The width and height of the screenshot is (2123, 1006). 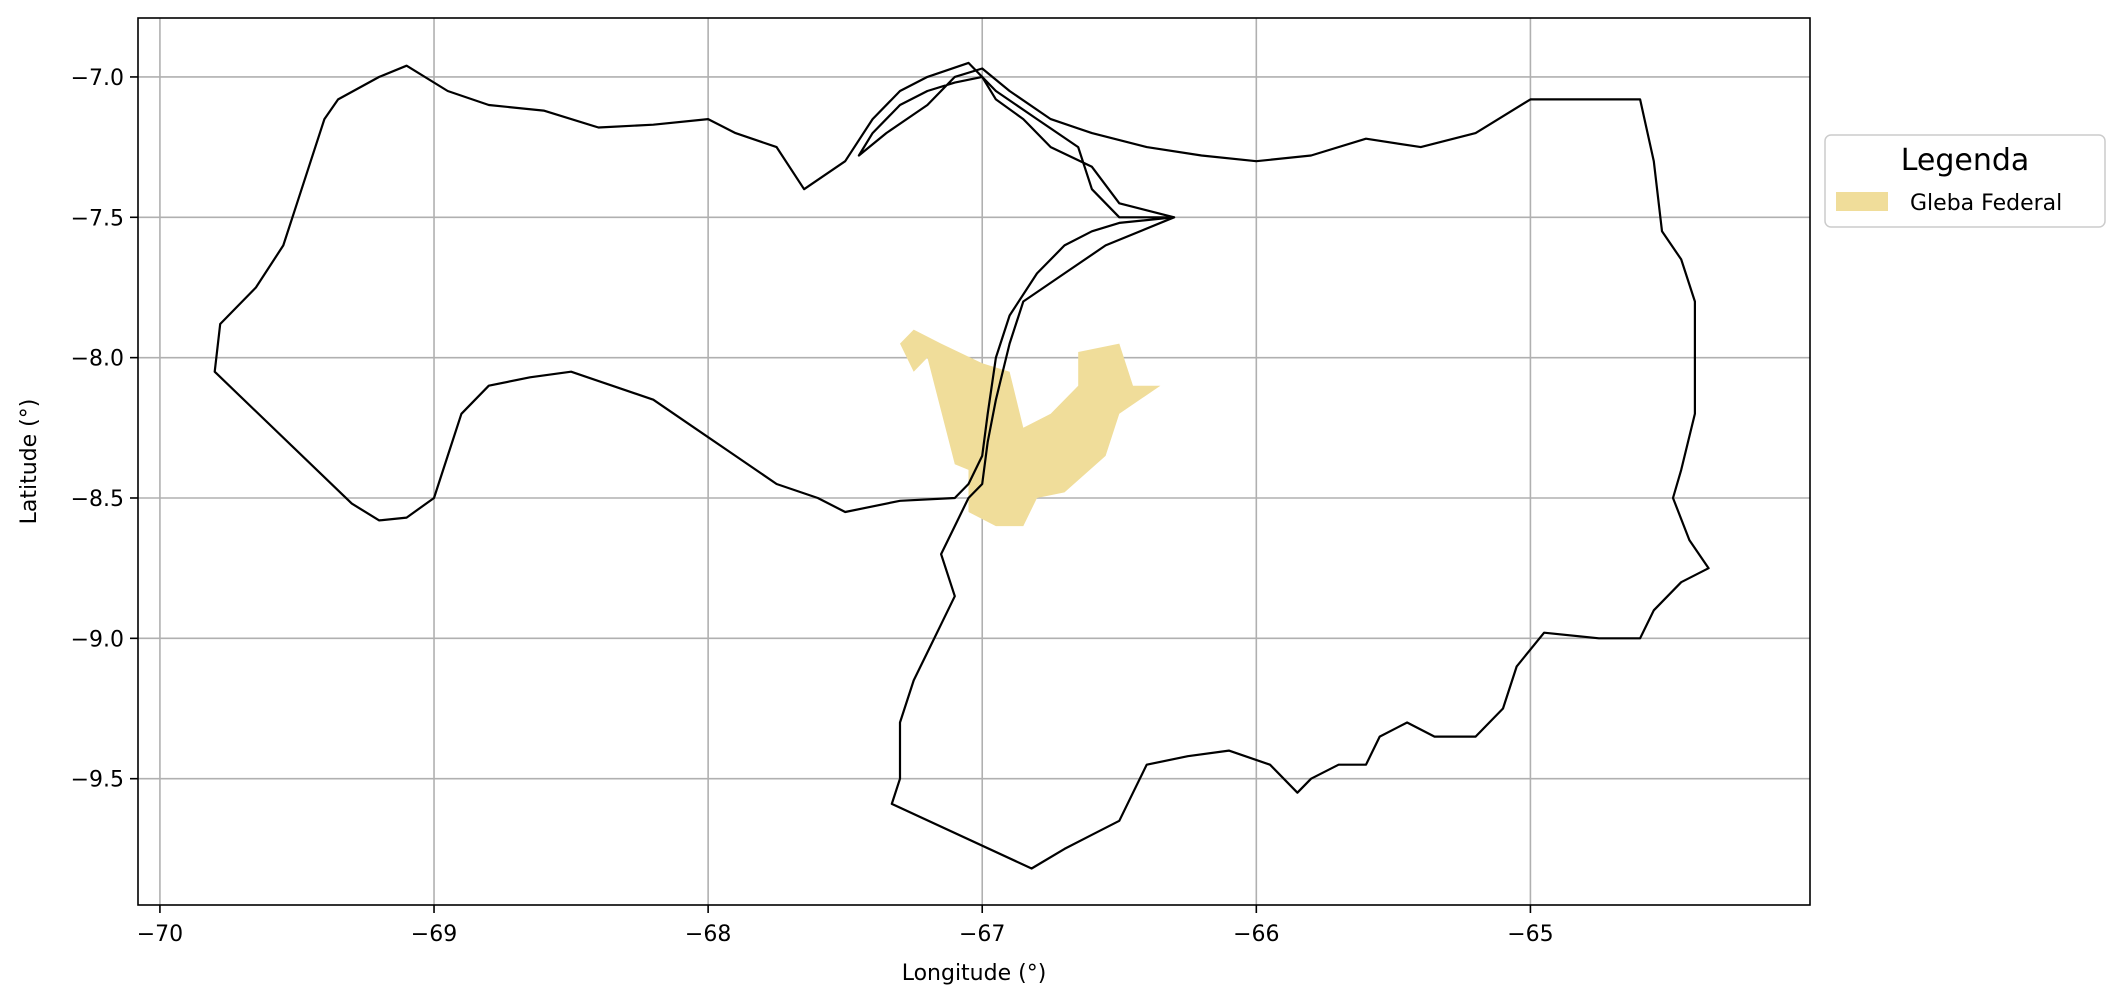 I want to click on x-tick-label: −69, so click(x=434, y=934).